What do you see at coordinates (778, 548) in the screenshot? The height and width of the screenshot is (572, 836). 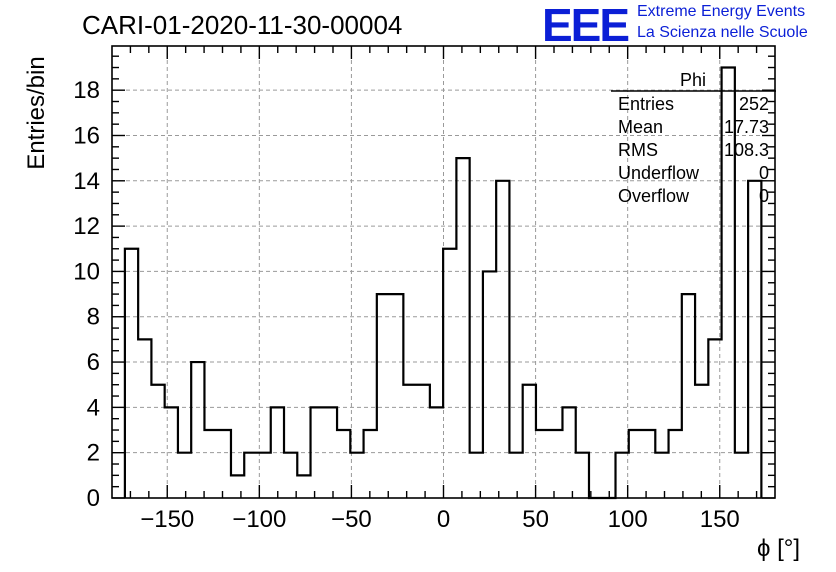 I see `x-axis-label: ϕ [°]` at bounding box center [778, 548].